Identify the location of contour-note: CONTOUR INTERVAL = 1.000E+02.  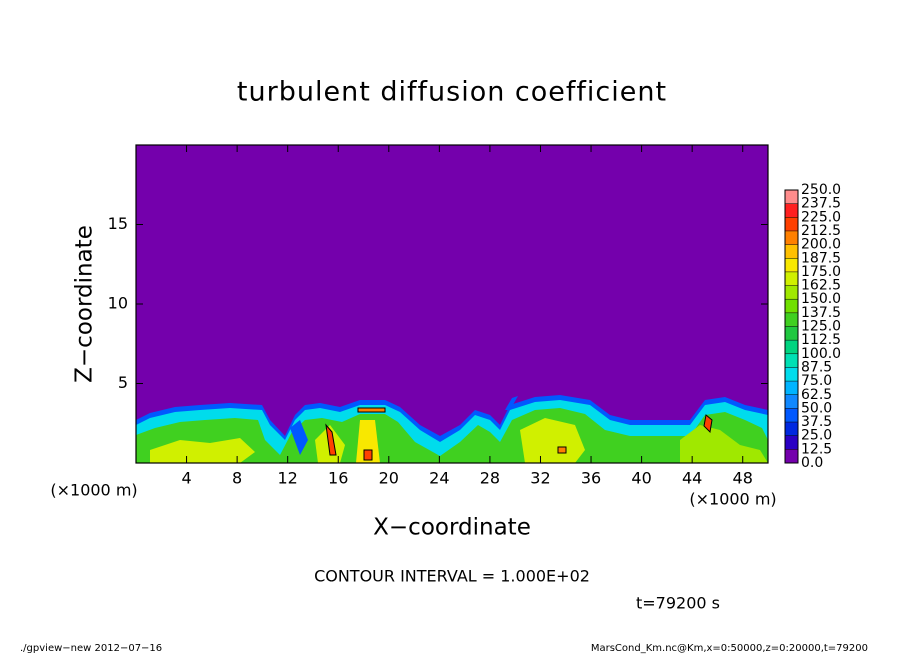
(452, 576).